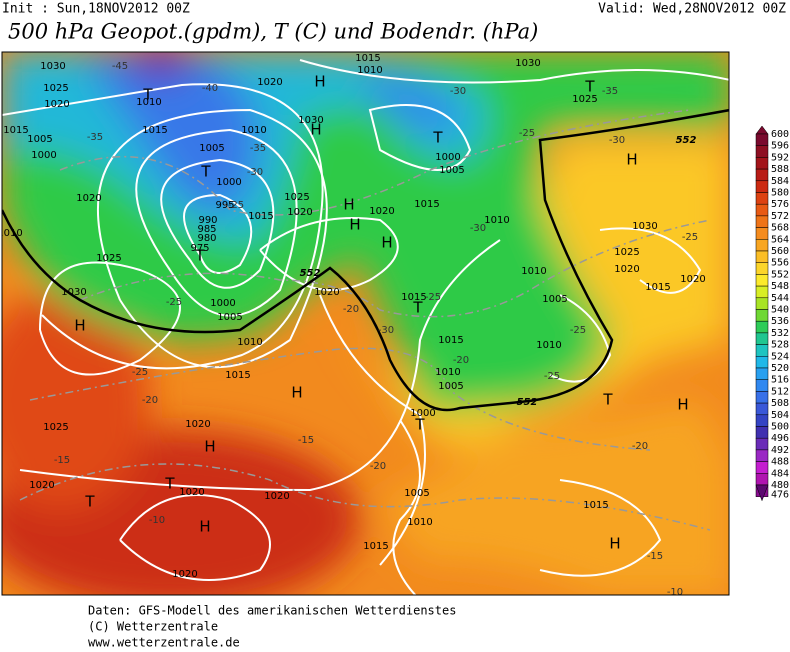 This screenshot has width=790, height=652. Describe the element at coordinates (120, 66) in the screenshot. I see `temperature-label: -45` at that location.